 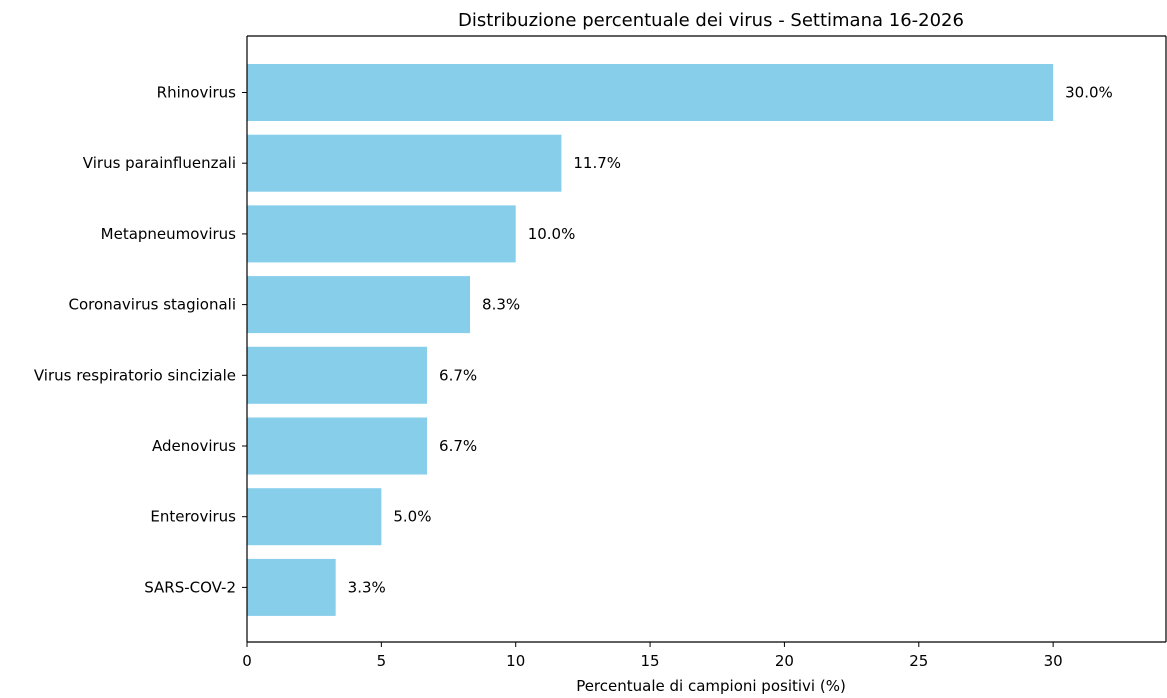 I want to click on bar-value-label: 10.0%, so click(x=552, y=234).